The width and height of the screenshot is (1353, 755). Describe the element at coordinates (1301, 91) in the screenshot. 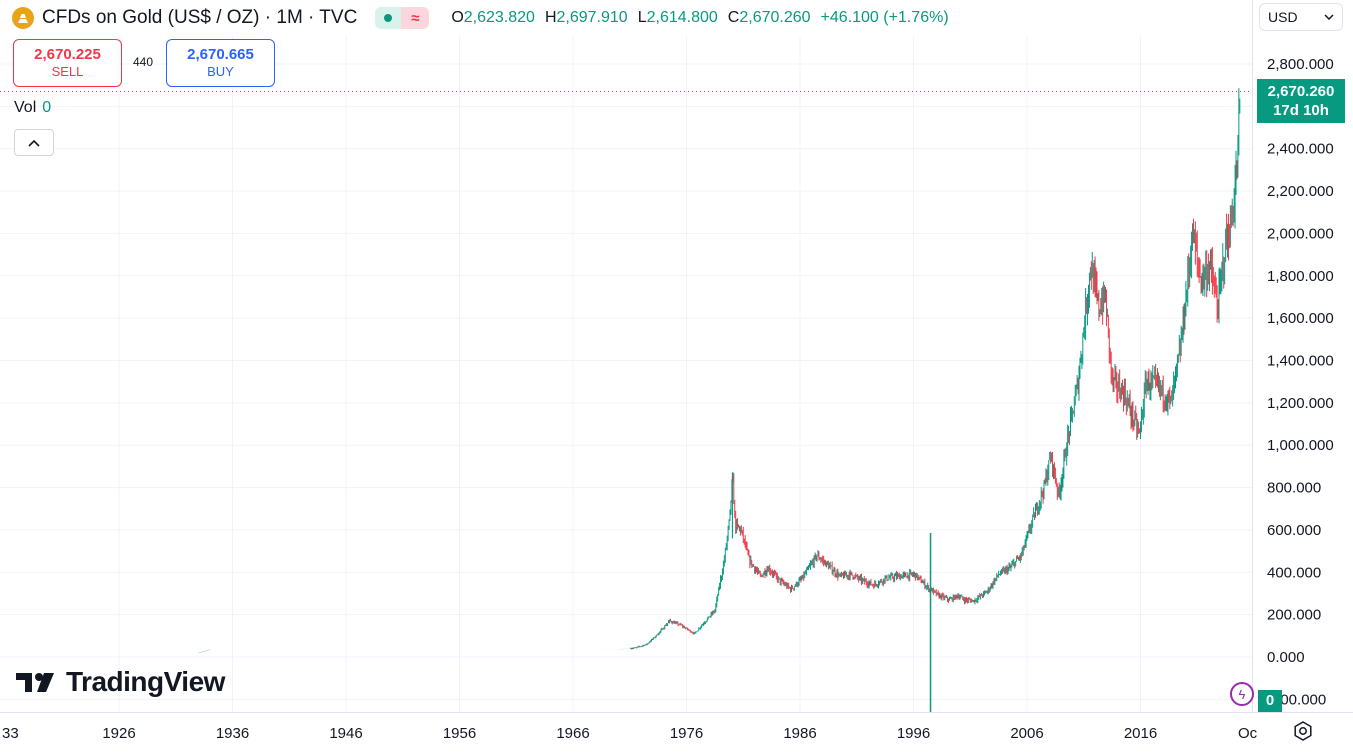

I see `last-price-value: 2,670.260` at that location.